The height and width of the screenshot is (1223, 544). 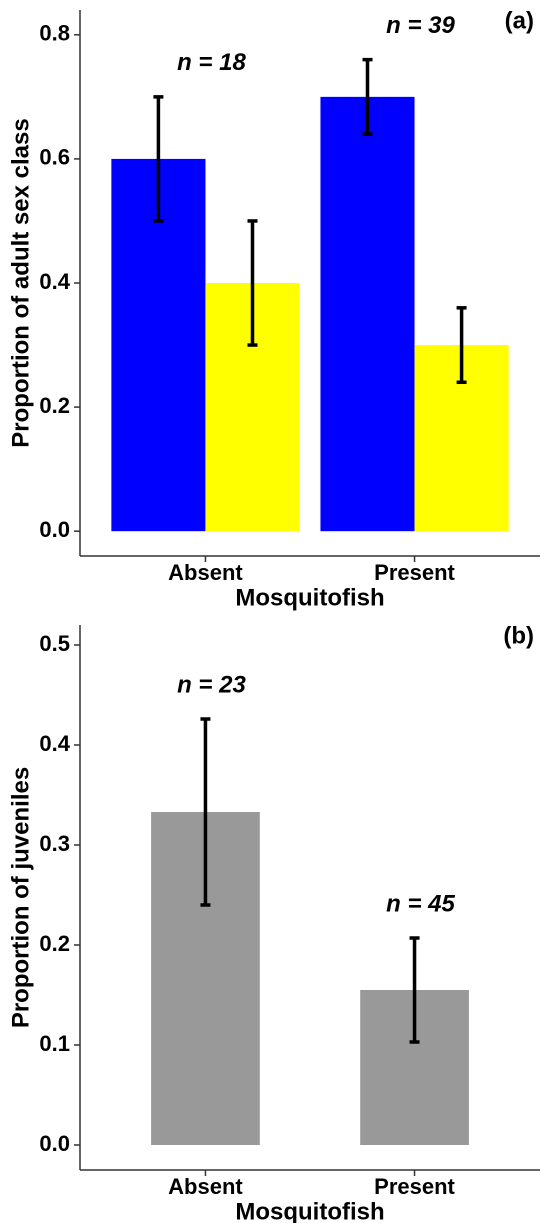 I want to click on sample-size-label: n = 45, so click(x=420, y=903).